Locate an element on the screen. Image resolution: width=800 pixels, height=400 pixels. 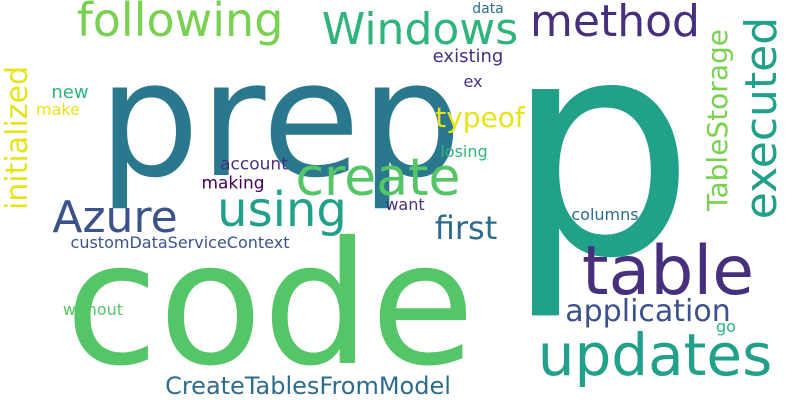
word-createtablesfrommodel: CreateTablesFromModel is located at coordinates (308, 386).